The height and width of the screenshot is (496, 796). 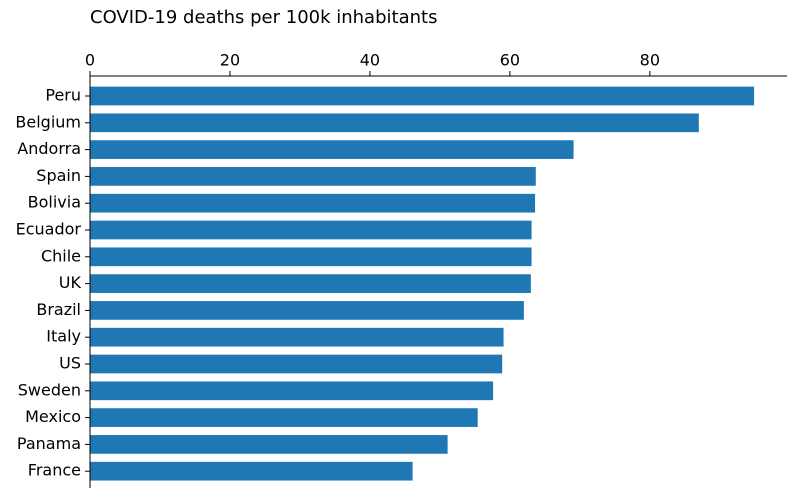 What do you see at coordinates (54, 470) in the screenshot?
I see `y-tick-label: France` at bounding box center [54, 470].